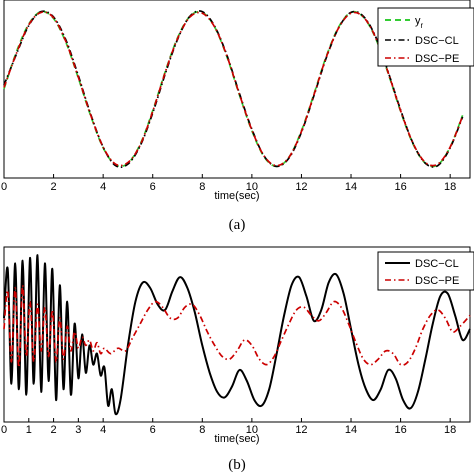 This screenshot has height=474, width=474. Describe the element at coordinates (228, 427) in the screenshot. I see `x-ticks-b: 0 1 2 3 4 6 8 10 12 14 16 18` at that location.